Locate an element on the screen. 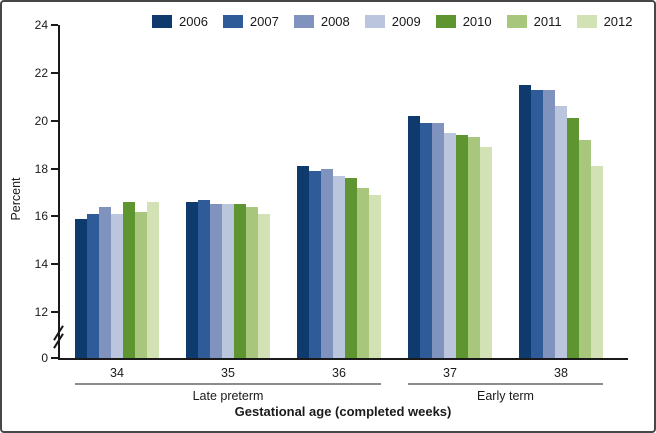  legend-label: 2009 is located at coordinates (406, 21).